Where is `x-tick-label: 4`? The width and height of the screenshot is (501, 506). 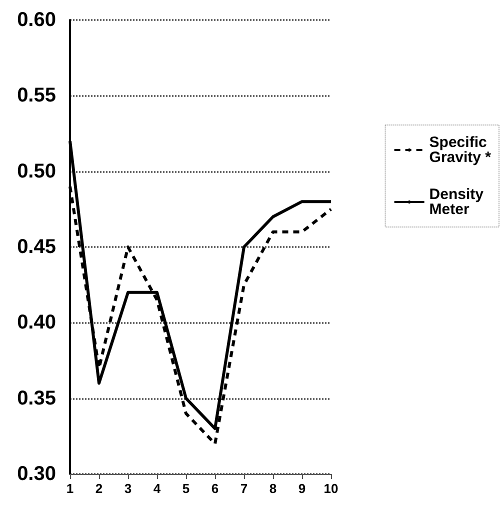 x-tick-label: 4 is located at coordinates (157, 488).